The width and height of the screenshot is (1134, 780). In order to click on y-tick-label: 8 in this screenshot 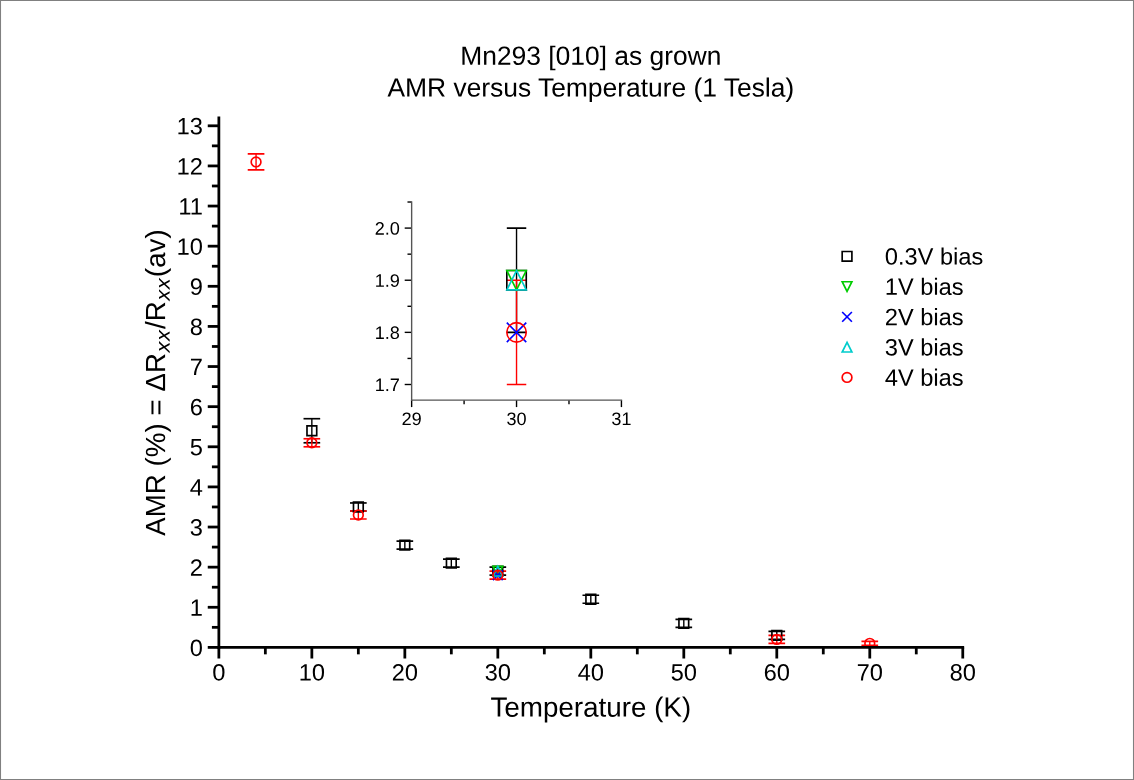, I will do `click(196, 327)`.